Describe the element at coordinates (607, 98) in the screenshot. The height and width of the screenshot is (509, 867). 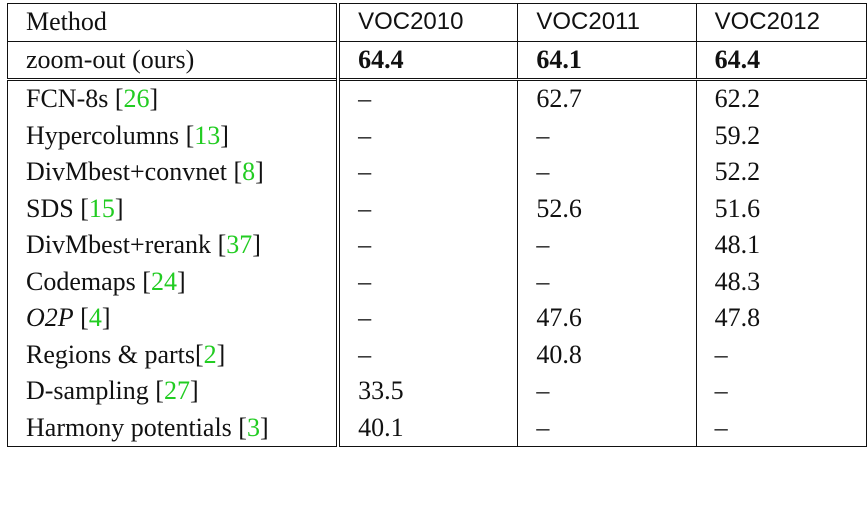
I see `value-cell: 62.7` at that location.